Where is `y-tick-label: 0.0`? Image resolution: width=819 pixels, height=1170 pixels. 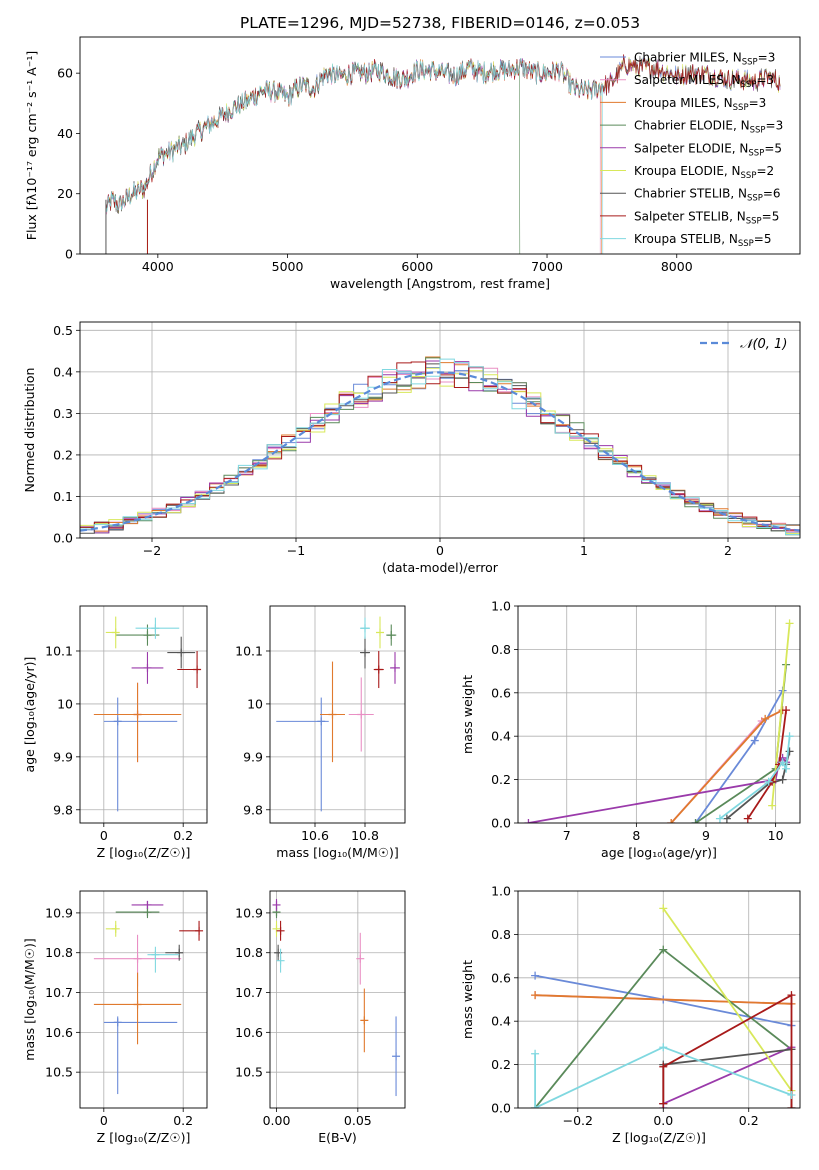
y-tick-label: 0.0 is located at coordinates (501, 1108).